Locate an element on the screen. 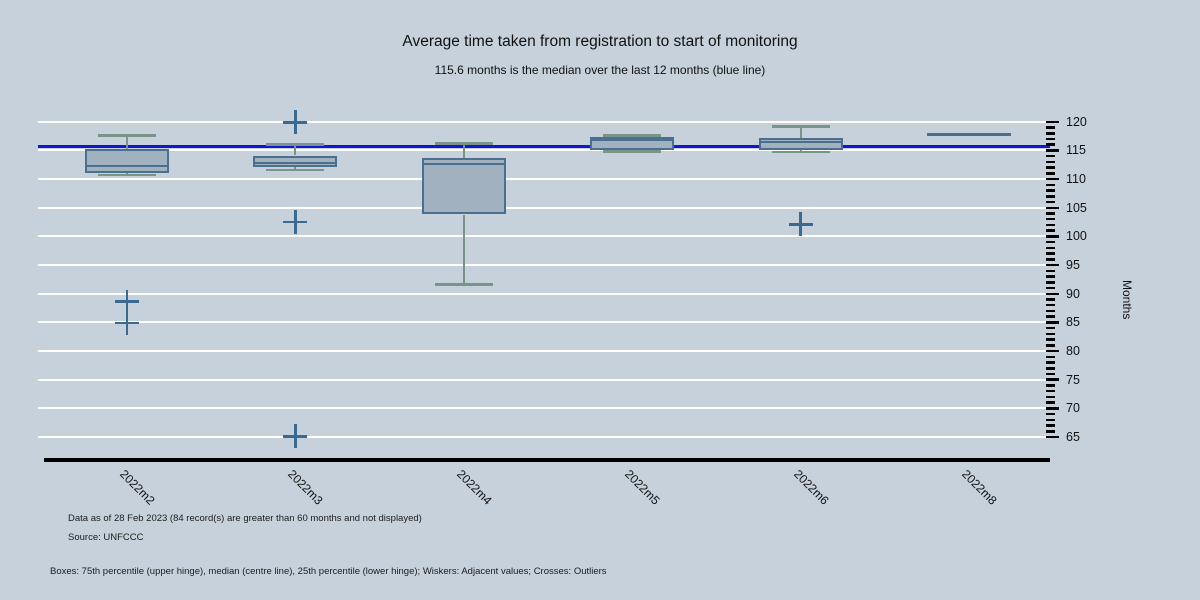 This screenshot has height=600, width=1200. y-tick-label-95: 95 is located at coordinates (1073, 265).